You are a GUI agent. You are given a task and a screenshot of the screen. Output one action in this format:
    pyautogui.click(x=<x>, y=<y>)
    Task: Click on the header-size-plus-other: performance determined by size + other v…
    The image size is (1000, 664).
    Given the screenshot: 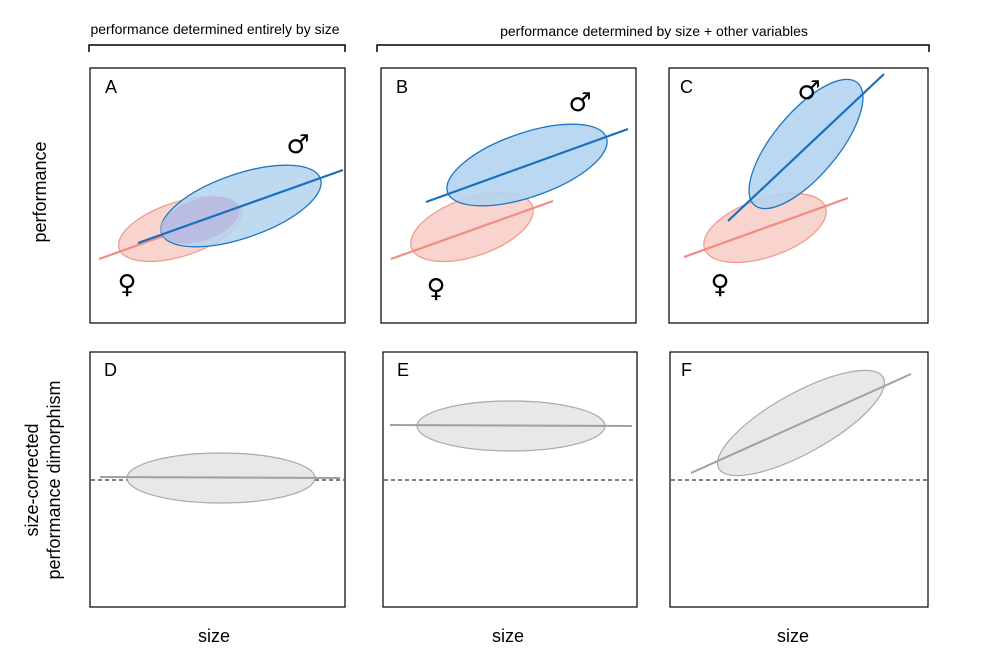 What is the action you would take?
    pyautogui.click(x=654, y=31)
    